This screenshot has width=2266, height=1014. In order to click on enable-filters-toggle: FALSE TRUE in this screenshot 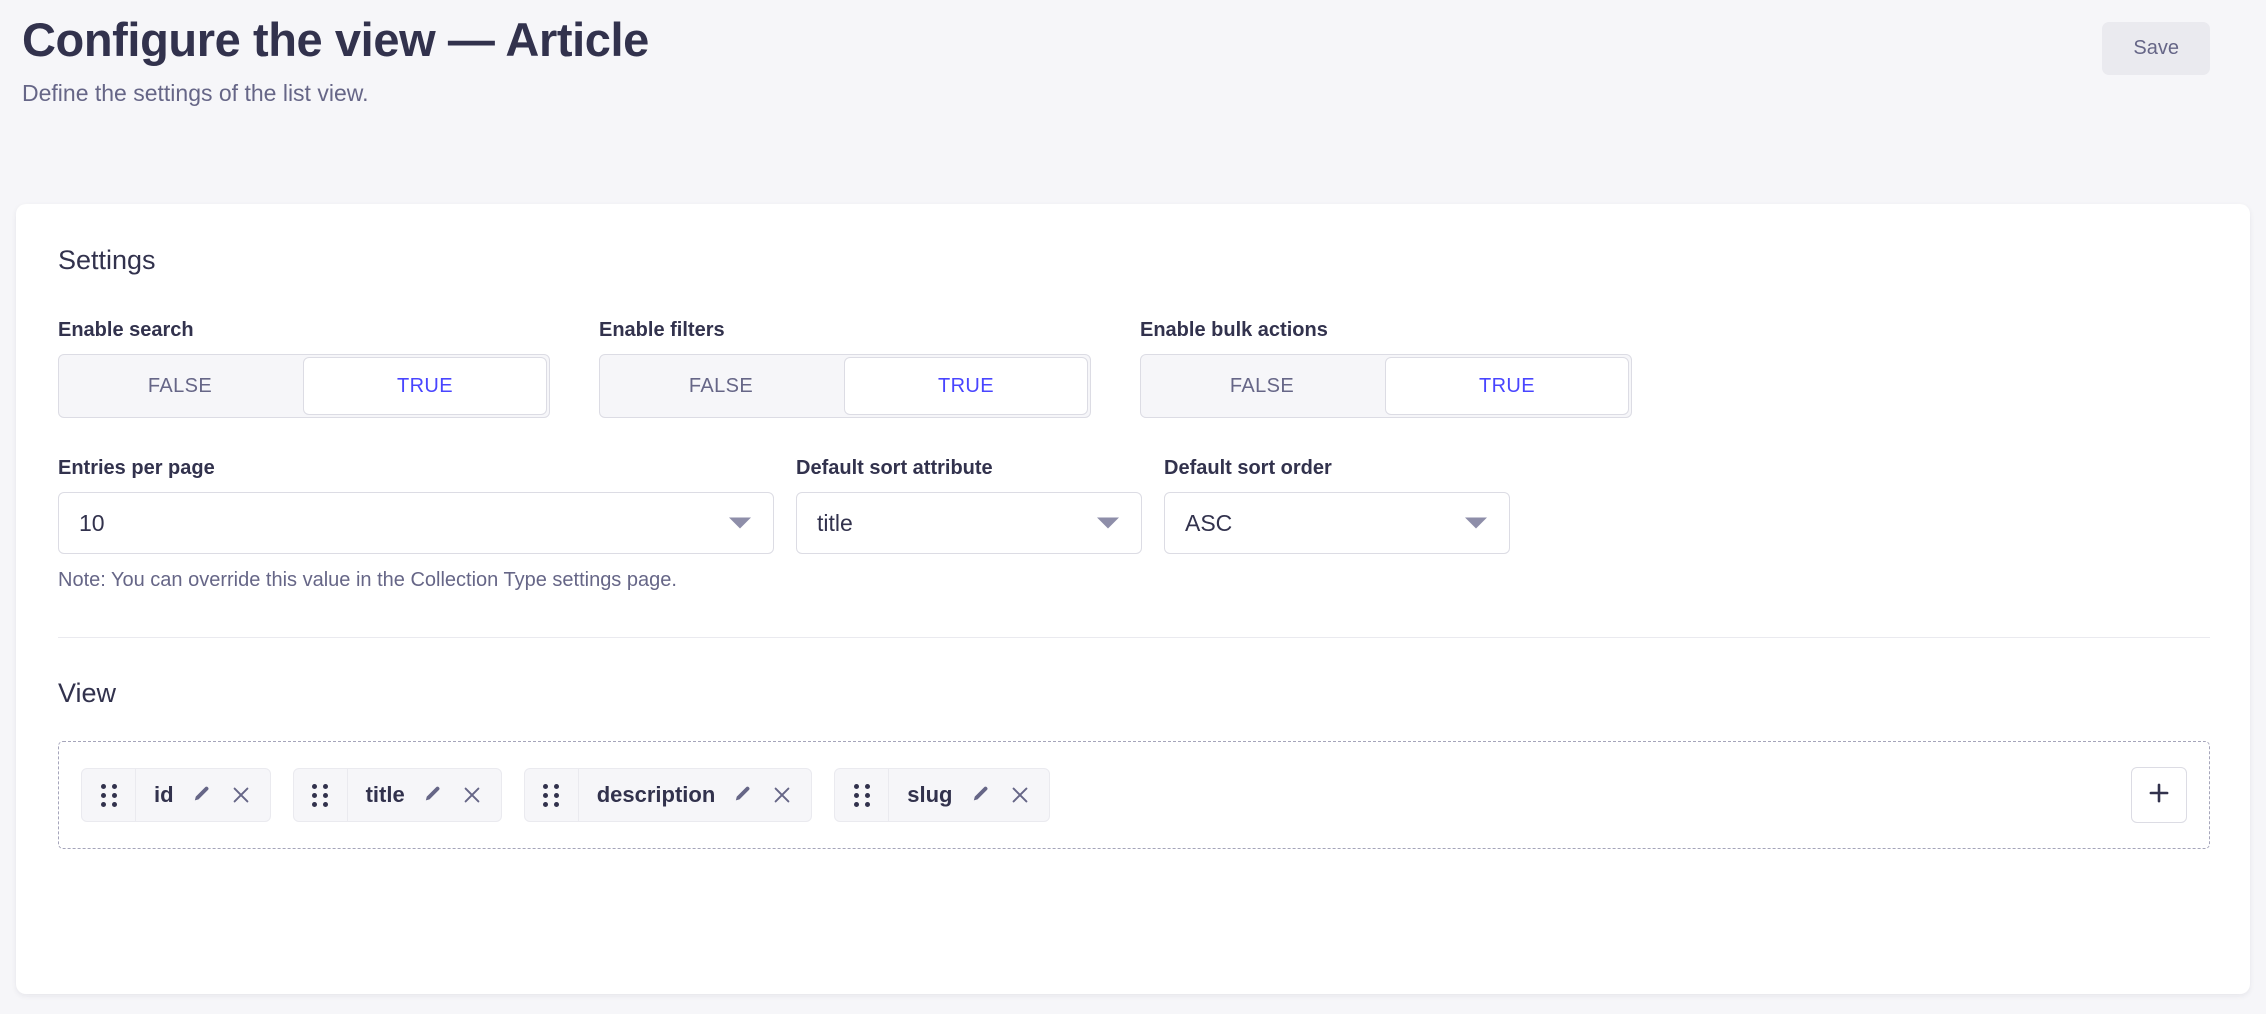, I will do `click(845, 386)`.